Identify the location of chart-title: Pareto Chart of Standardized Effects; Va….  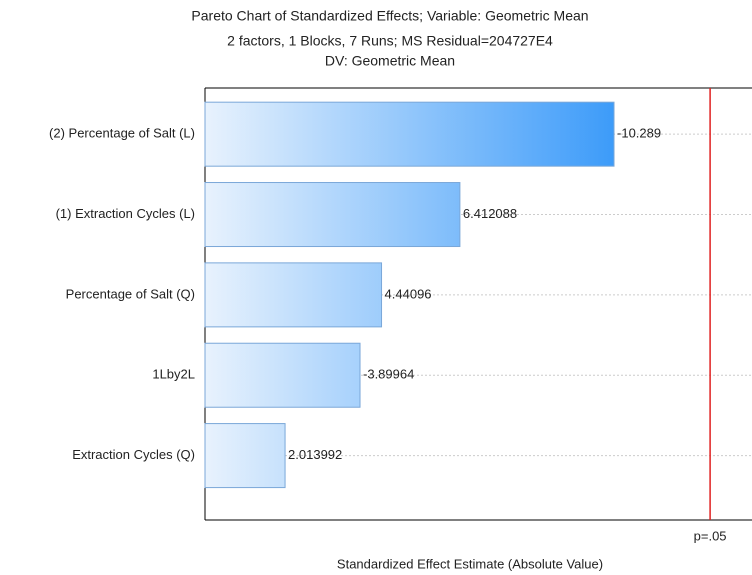
(389, 16).